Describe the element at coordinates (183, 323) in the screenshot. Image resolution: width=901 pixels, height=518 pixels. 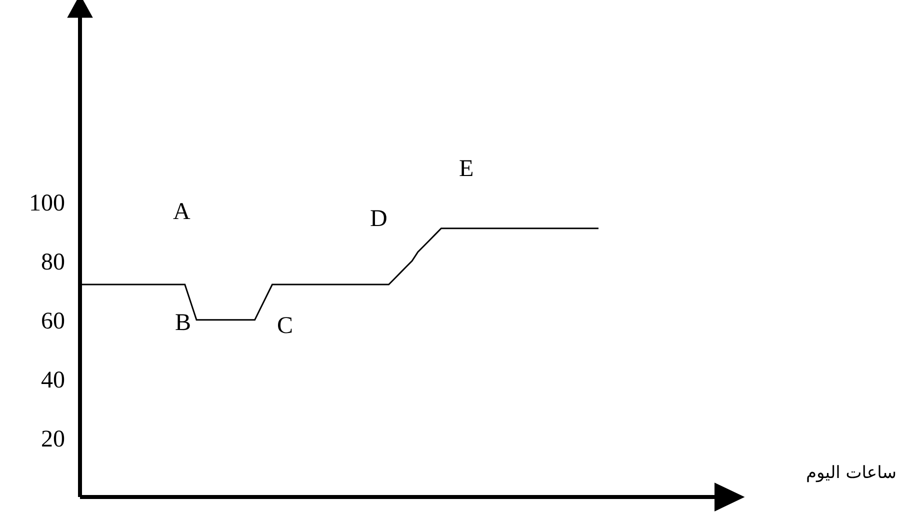
I see `annotation: B` at that location.